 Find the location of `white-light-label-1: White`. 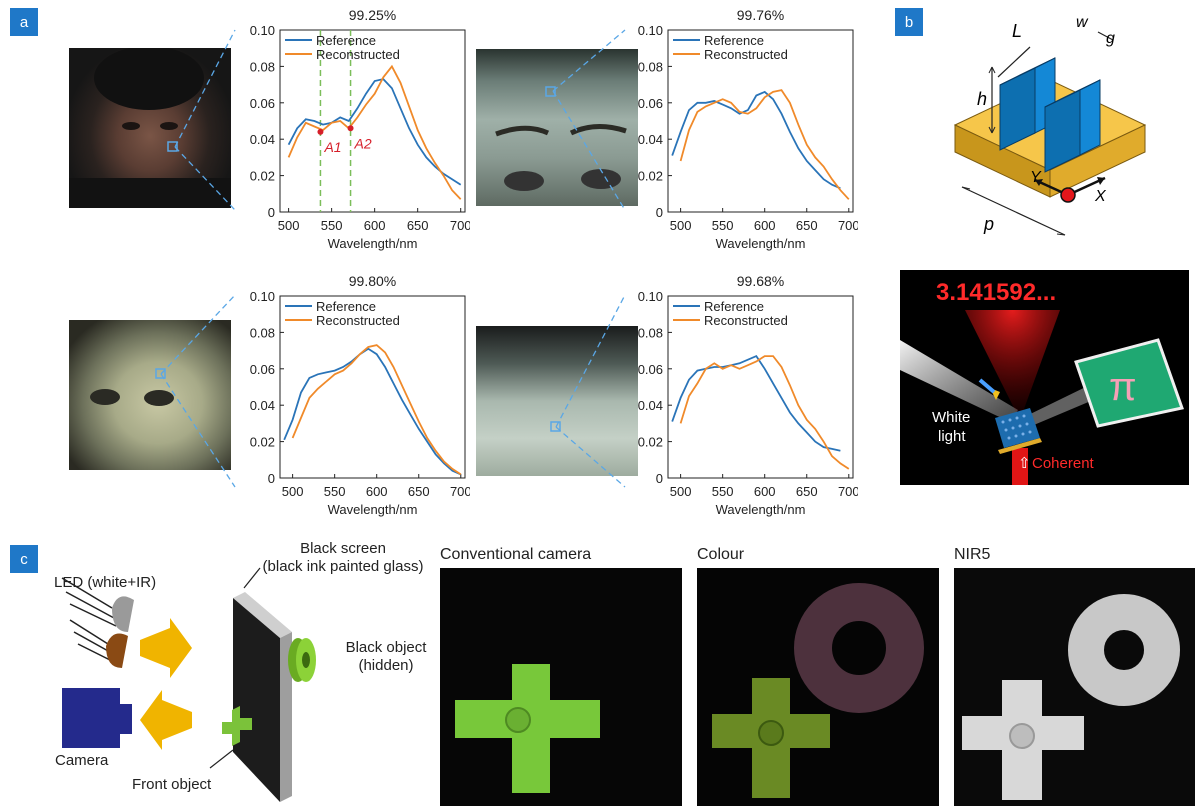

white-light-label-1: White is located at coordinates (951, 417).